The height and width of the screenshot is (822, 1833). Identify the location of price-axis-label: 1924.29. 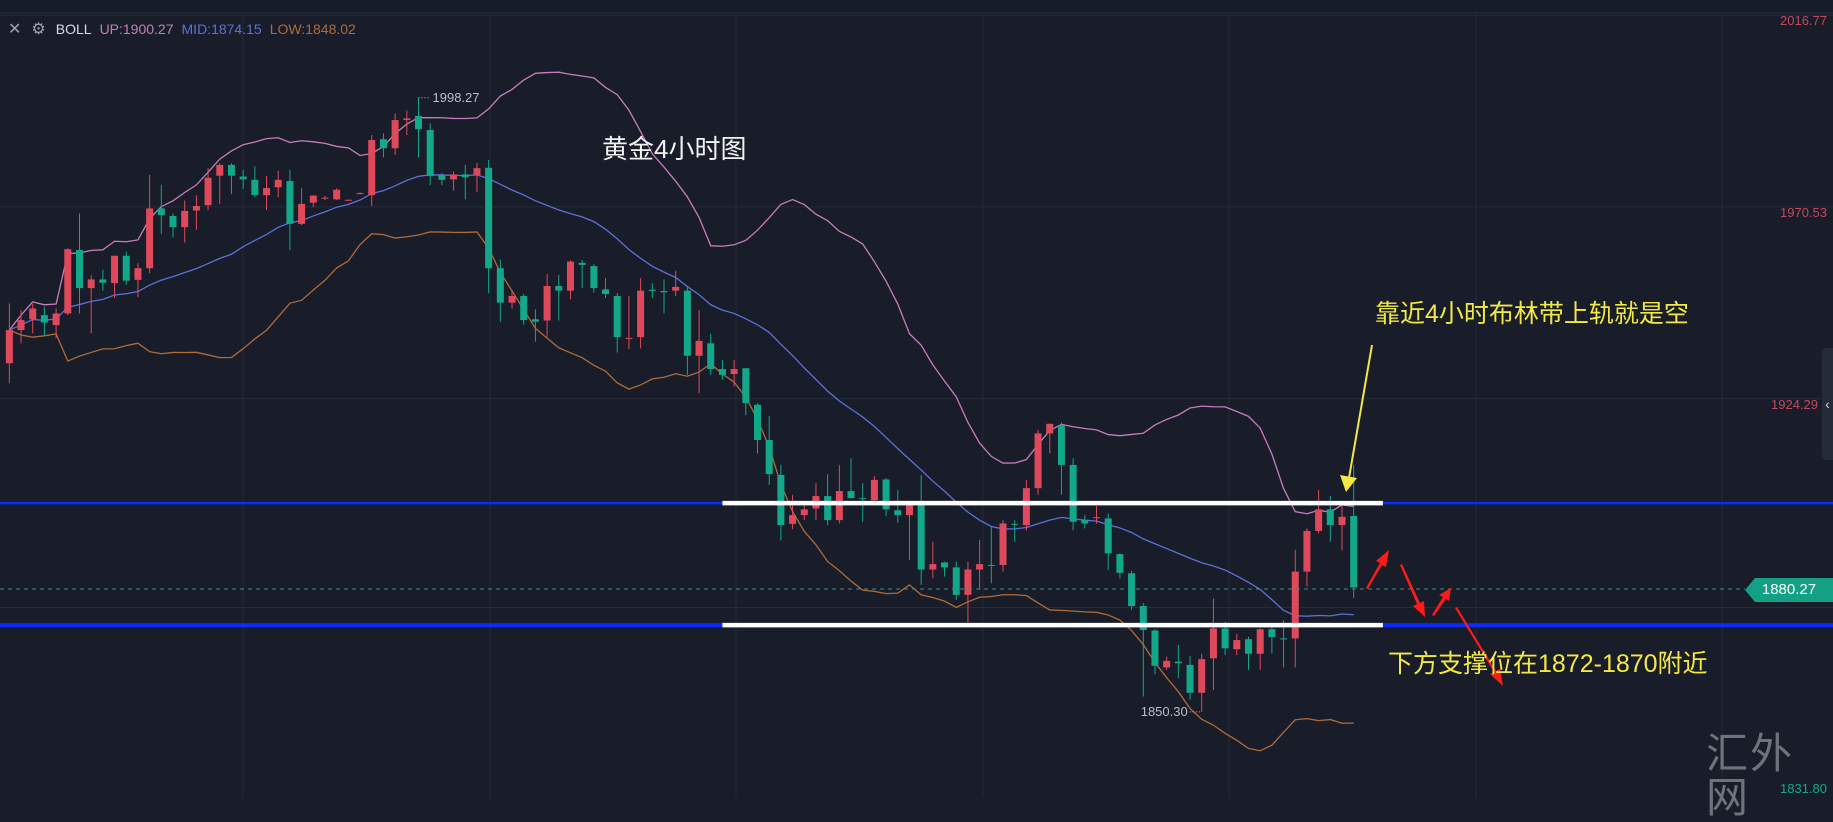
(1794, 404).